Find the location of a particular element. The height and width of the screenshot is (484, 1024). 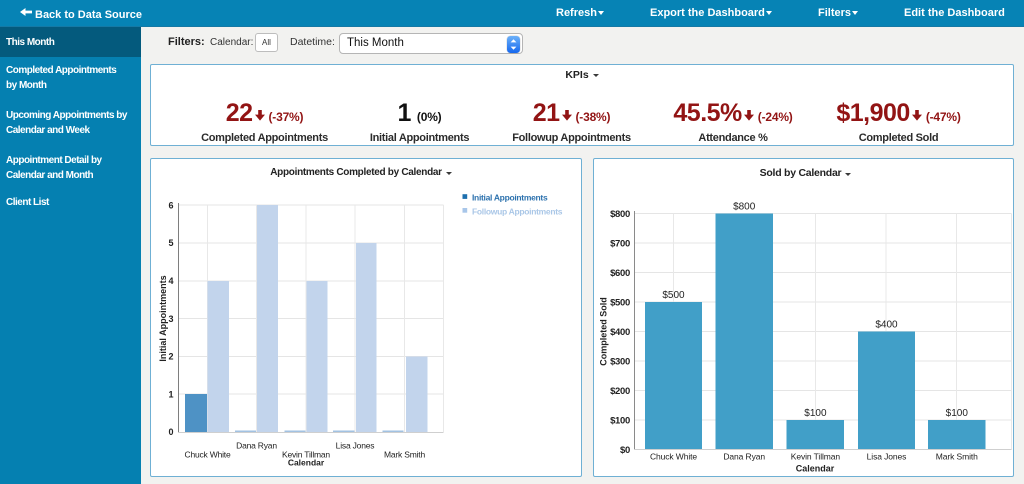

svg-text: 4 is located at coordinates (170, 281).